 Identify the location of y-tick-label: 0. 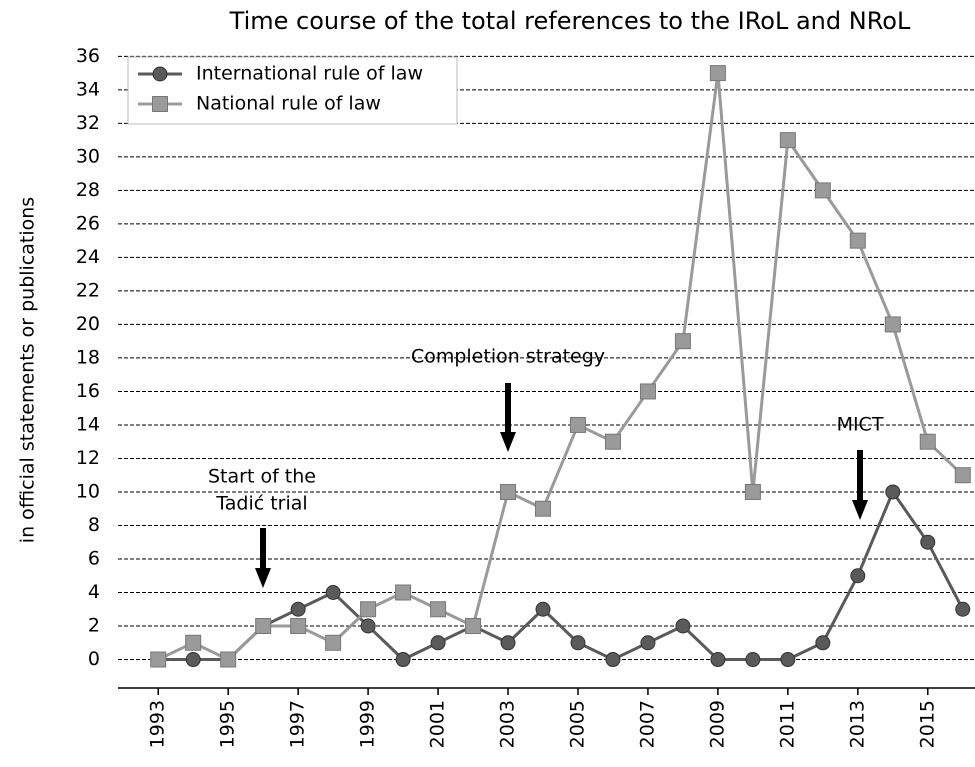
(94, 659).